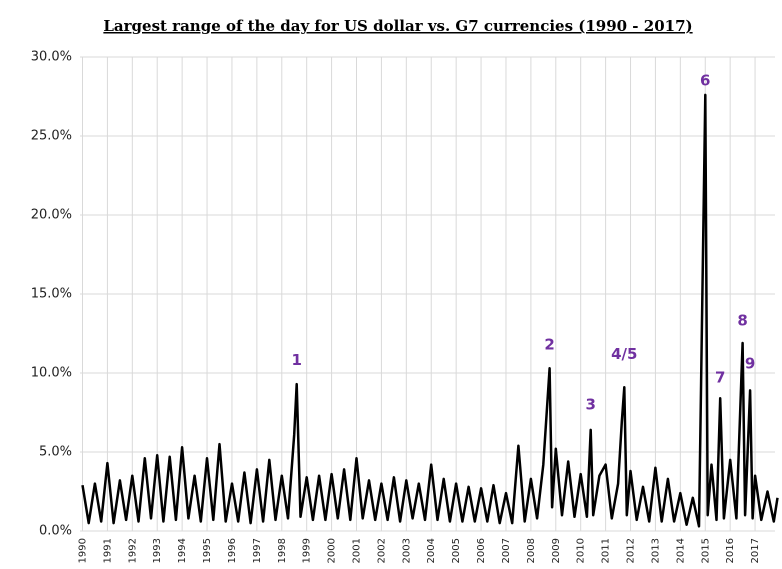 This screenshot has height=569, width=782. Describe the element at coordinates (132, 550) in the screenshot. I see `x-tick-label: 1992` at that location.